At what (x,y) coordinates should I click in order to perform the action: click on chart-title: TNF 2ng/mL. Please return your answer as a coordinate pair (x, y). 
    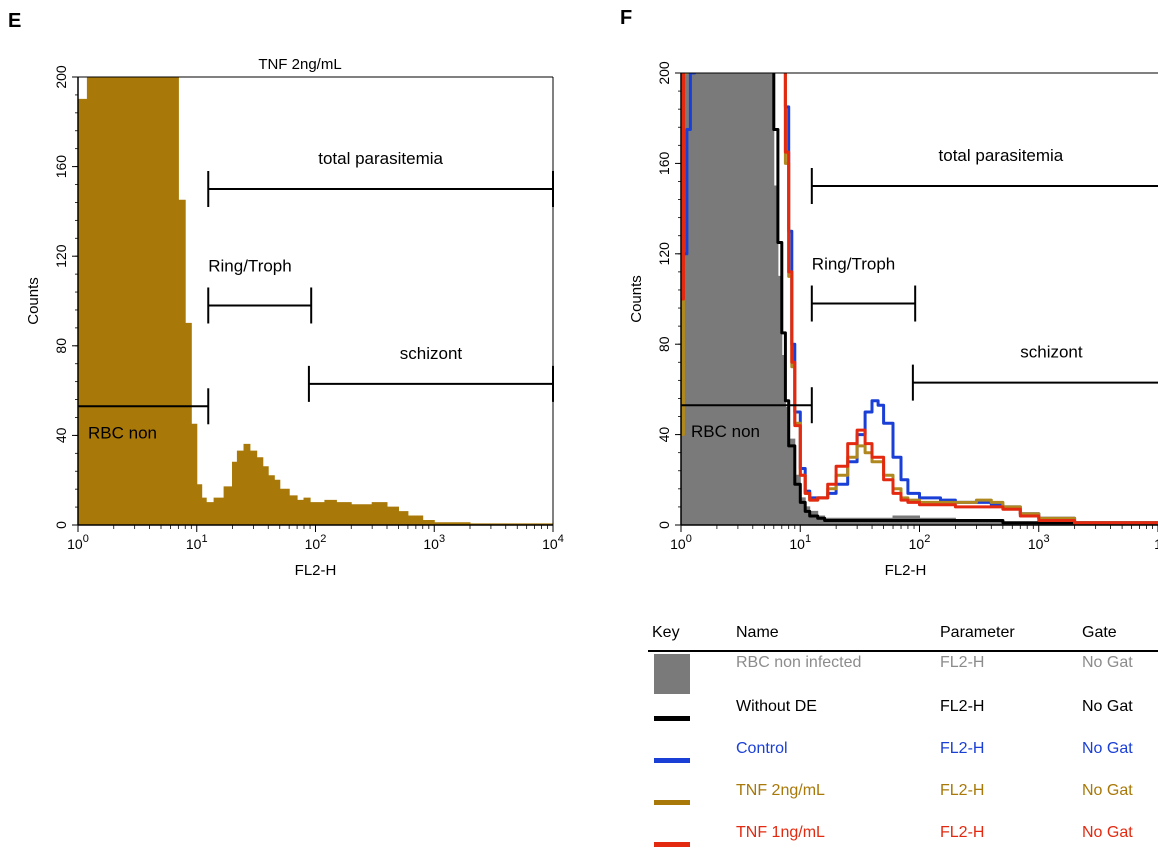
    Looking at the image, I should click on (299, 64).